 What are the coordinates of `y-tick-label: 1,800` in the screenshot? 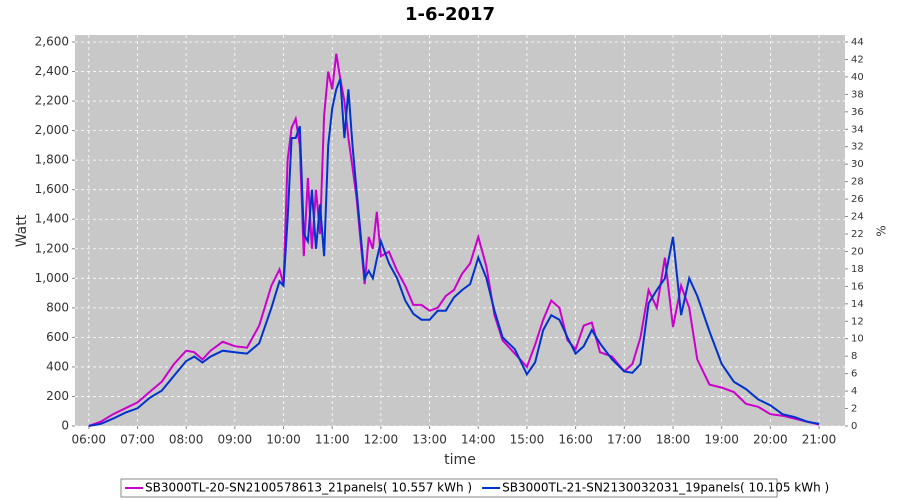 It's located at (52, 160).